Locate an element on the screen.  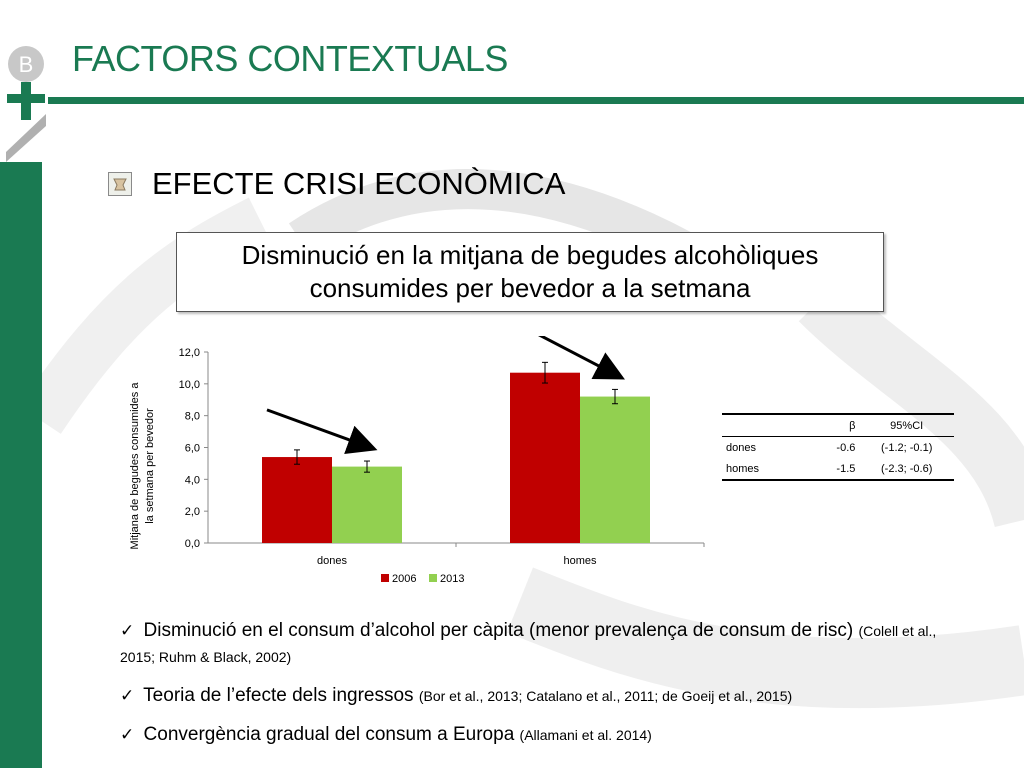
y-tick-label: 12,0 is located at coordinates (189, 353).